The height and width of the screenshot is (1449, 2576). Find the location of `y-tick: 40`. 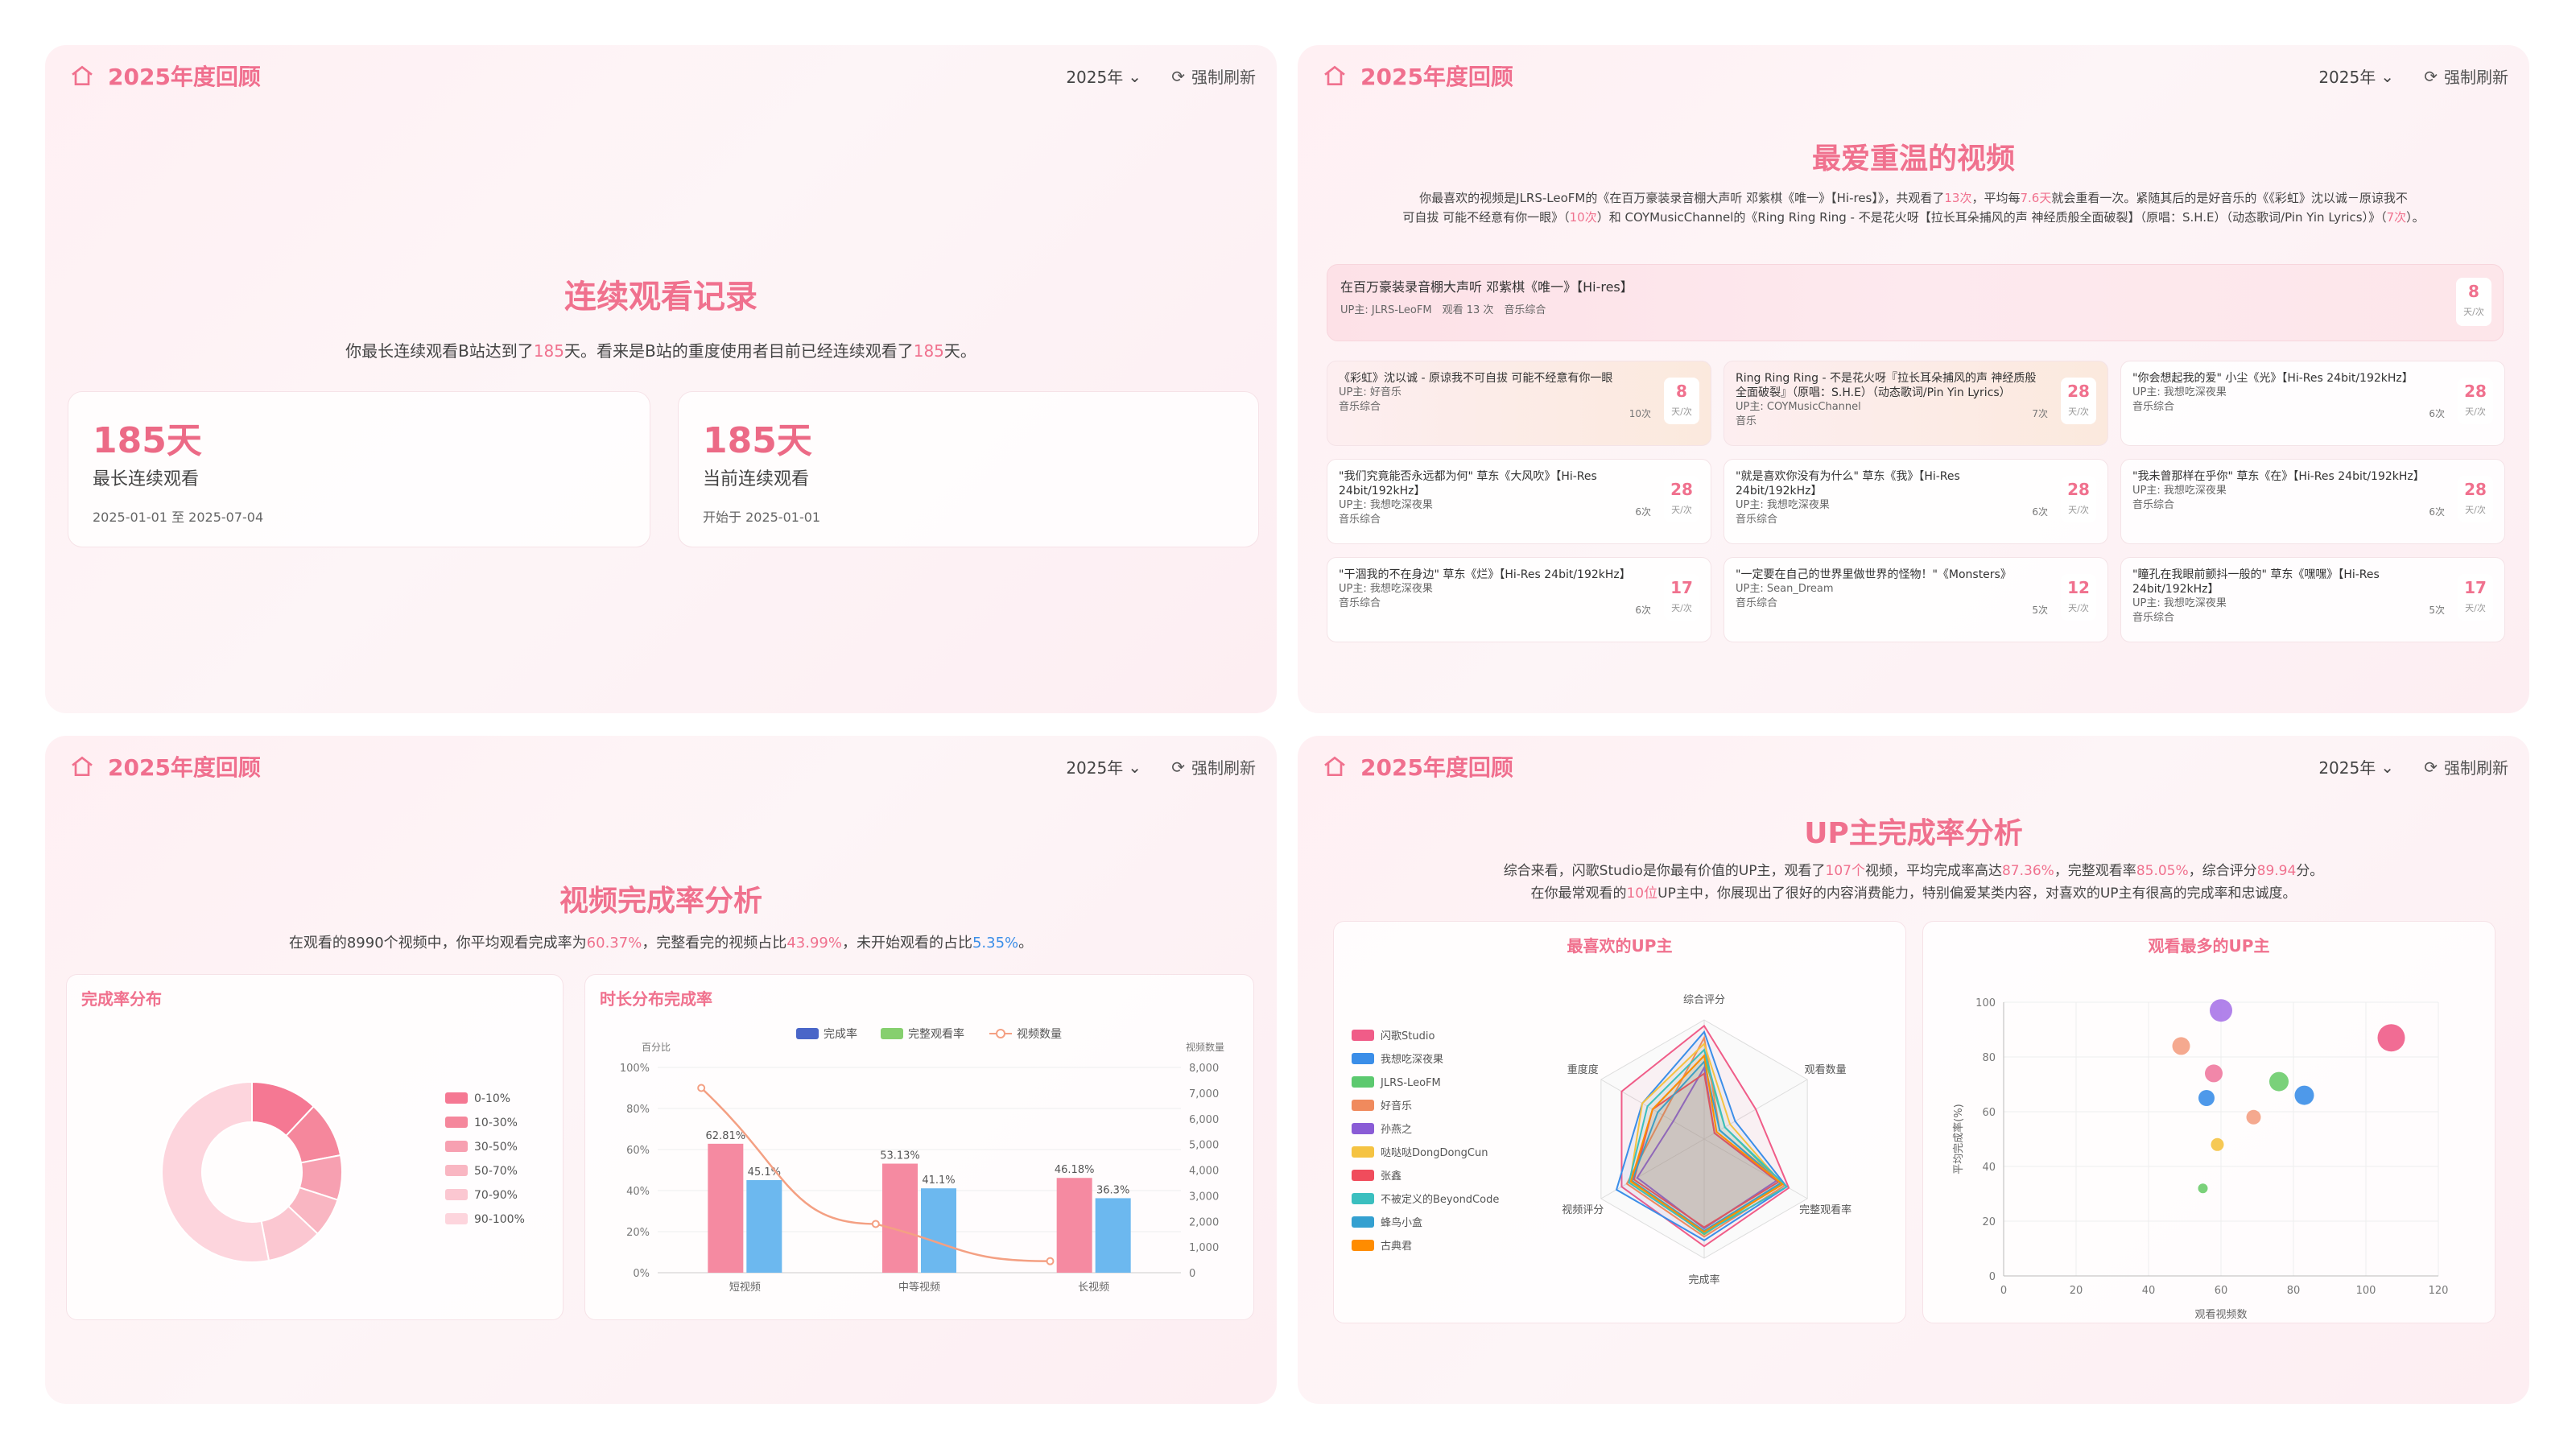

y-tick: 40 is located at coordinates (1989, 1168).